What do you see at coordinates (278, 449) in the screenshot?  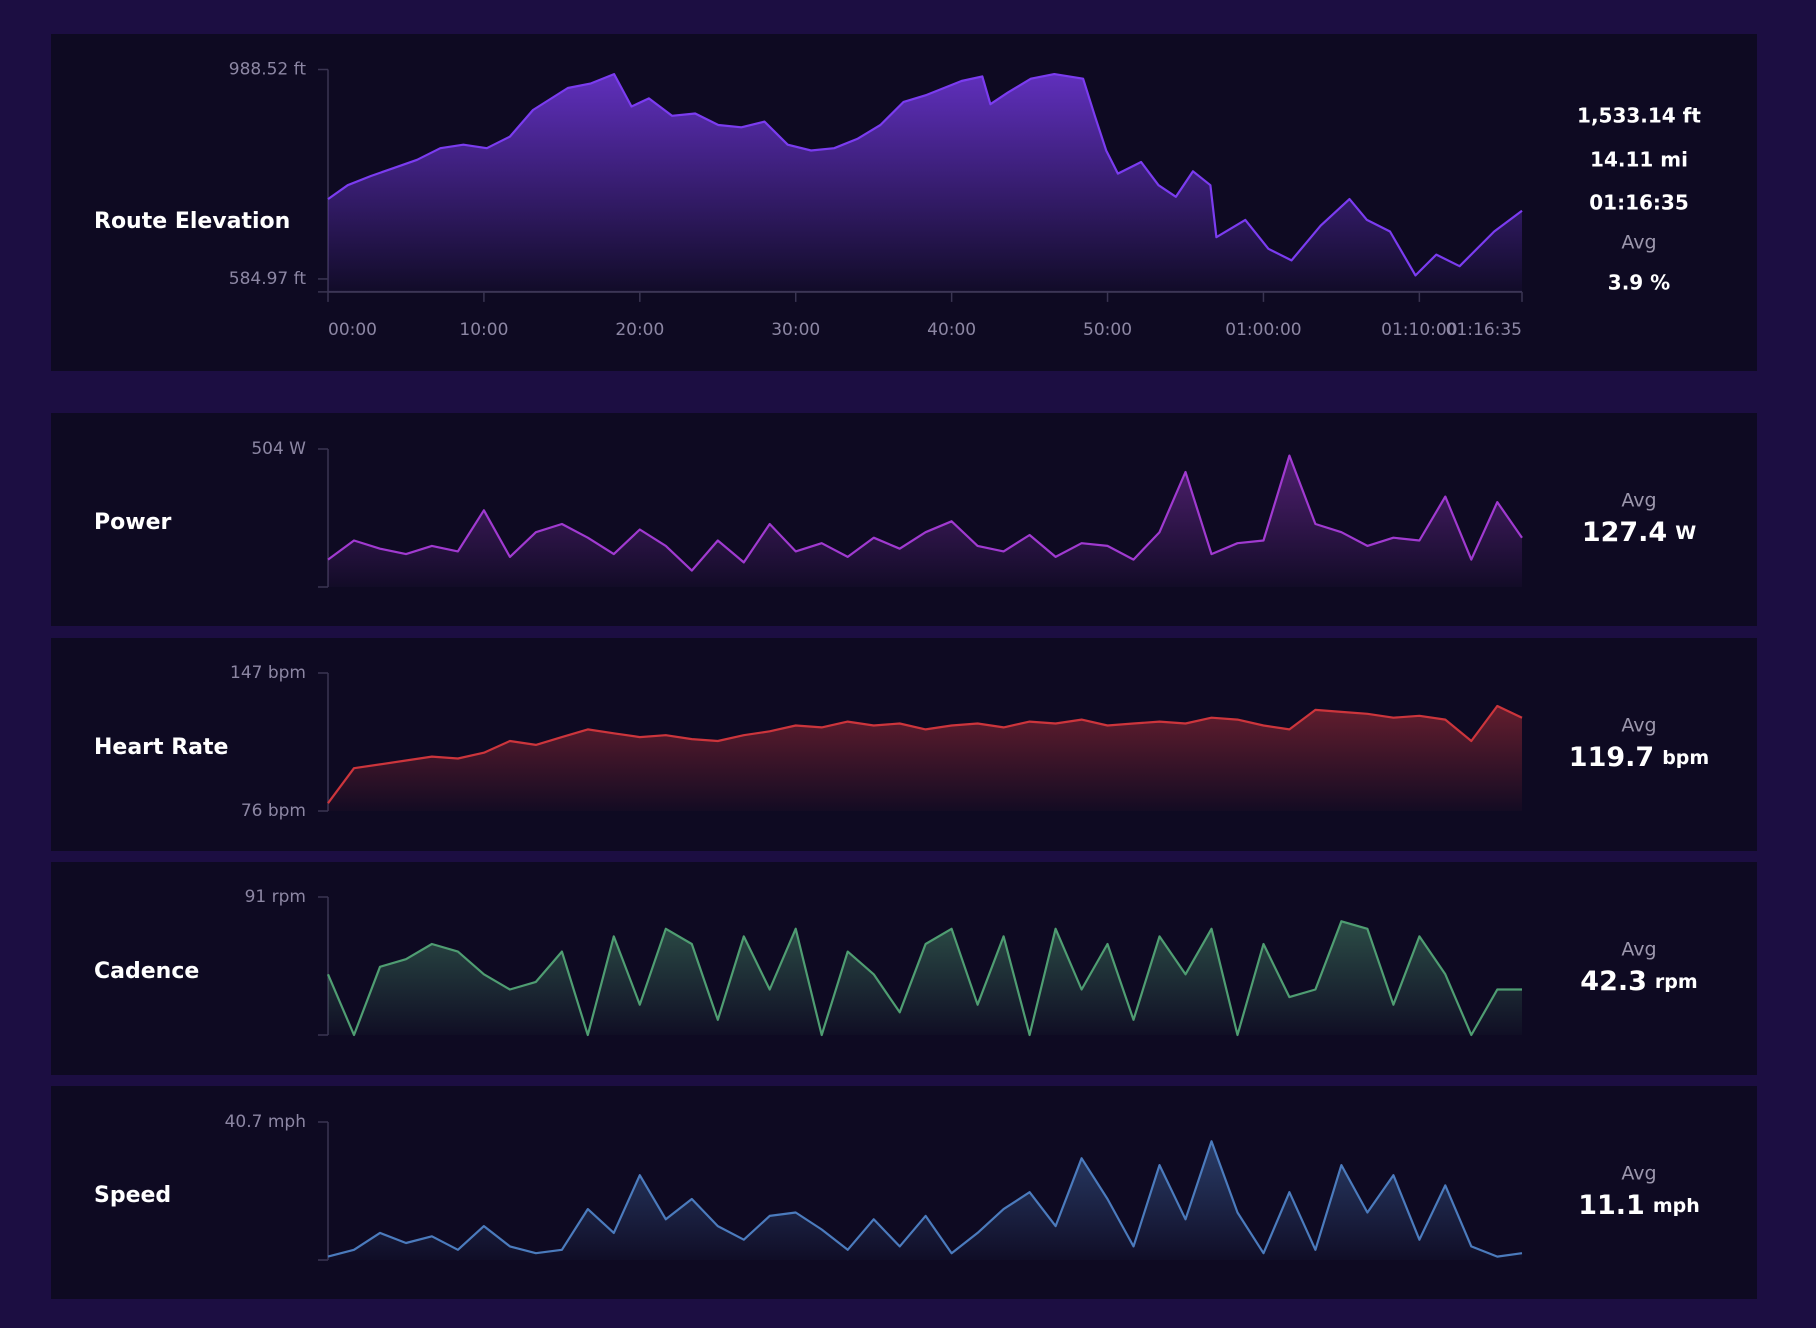 I see `y-tick-label: 504 W` at bounding box center [278, 449].